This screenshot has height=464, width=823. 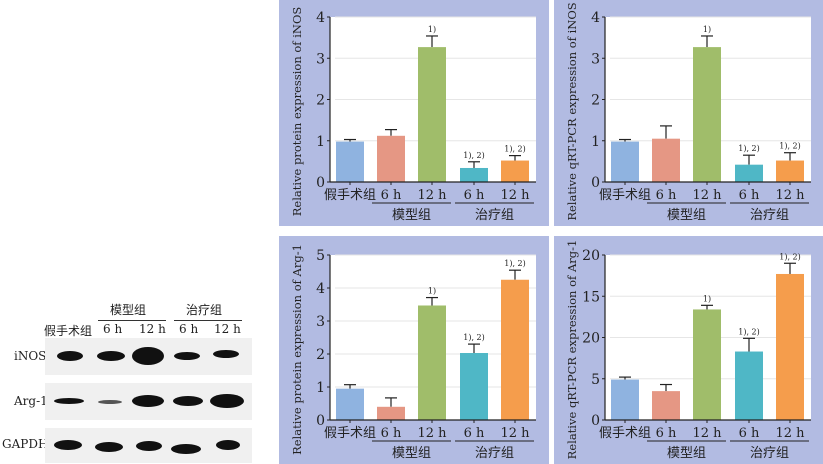 What do you see at coordinates (297, 349) in the screenshot?
I see `y-axis-label: Relative protein expression of Arg-1` at bounding box center [297, 349].